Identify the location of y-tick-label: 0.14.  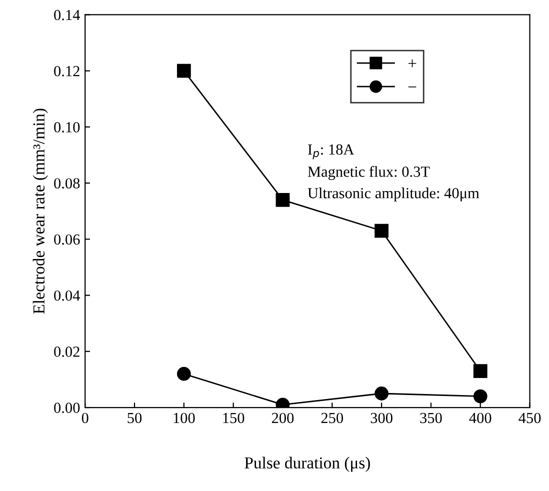
(67, 15).